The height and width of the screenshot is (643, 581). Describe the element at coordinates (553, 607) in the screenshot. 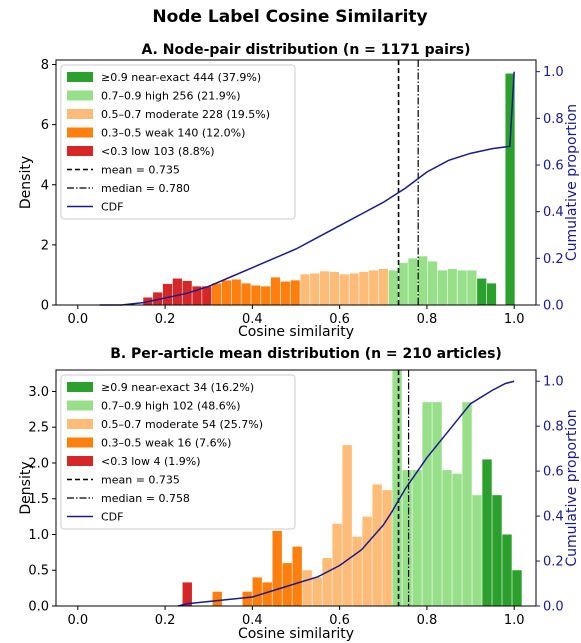

I see `y2-tick-label: 0.0` at that location.